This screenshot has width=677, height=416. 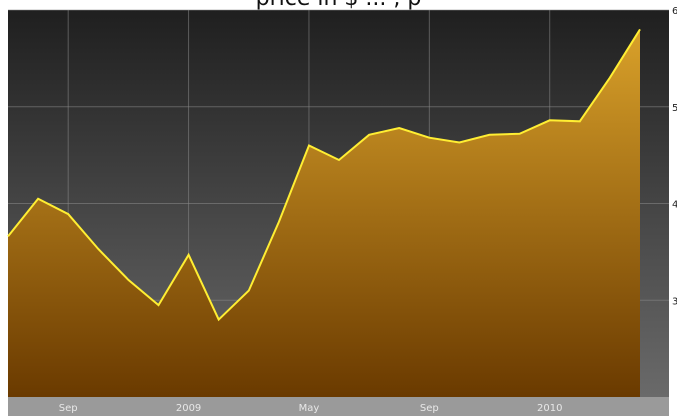 I want to click on y-axis-ticks: 3 4 5 6, so click(x=674, y=156).